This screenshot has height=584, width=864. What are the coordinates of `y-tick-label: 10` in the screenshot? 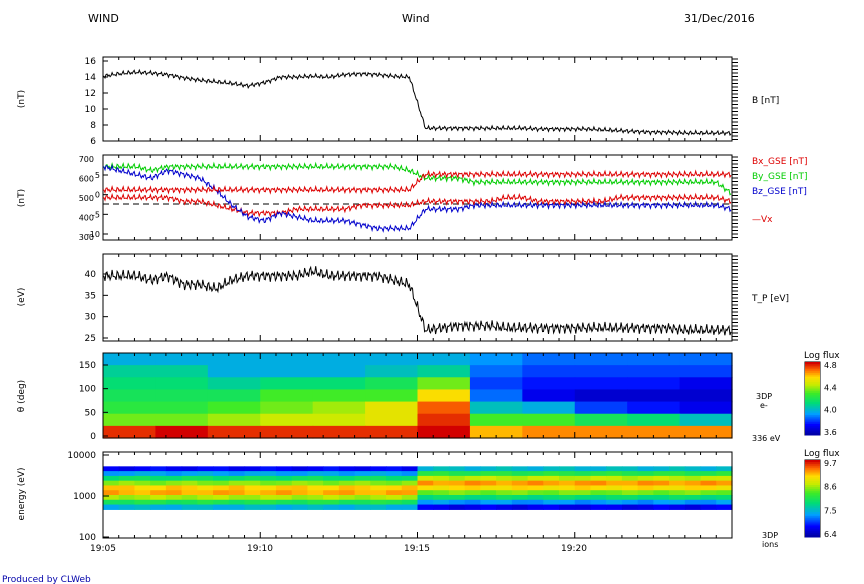 It's located at (91, 110).